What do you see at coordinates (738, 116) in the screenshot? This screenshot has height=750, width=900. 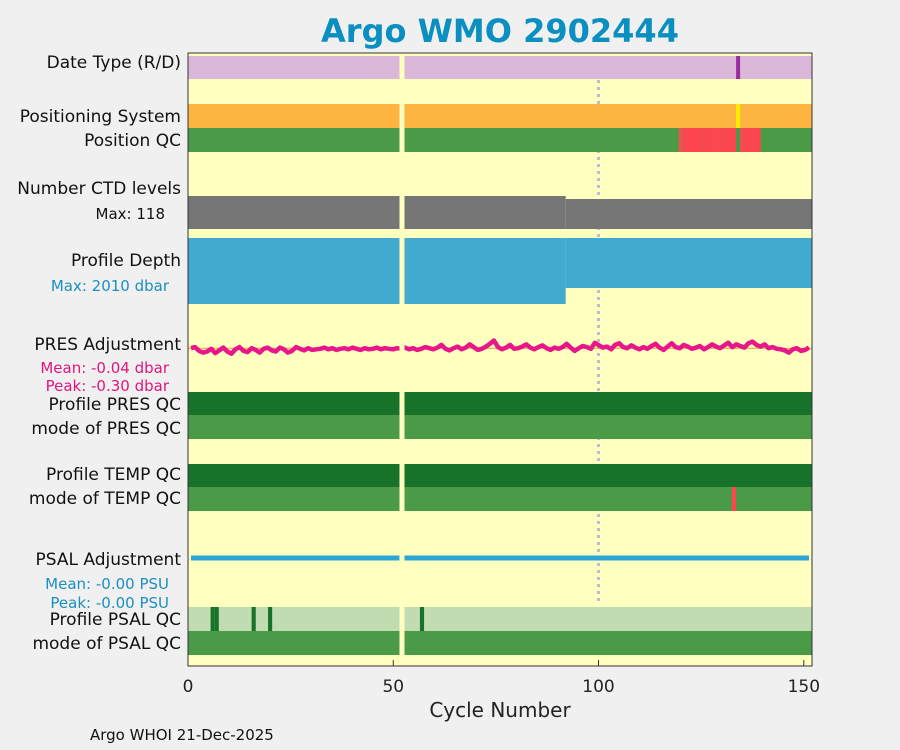 I see `positioning-other-mark` at bounding box center [738, 116].